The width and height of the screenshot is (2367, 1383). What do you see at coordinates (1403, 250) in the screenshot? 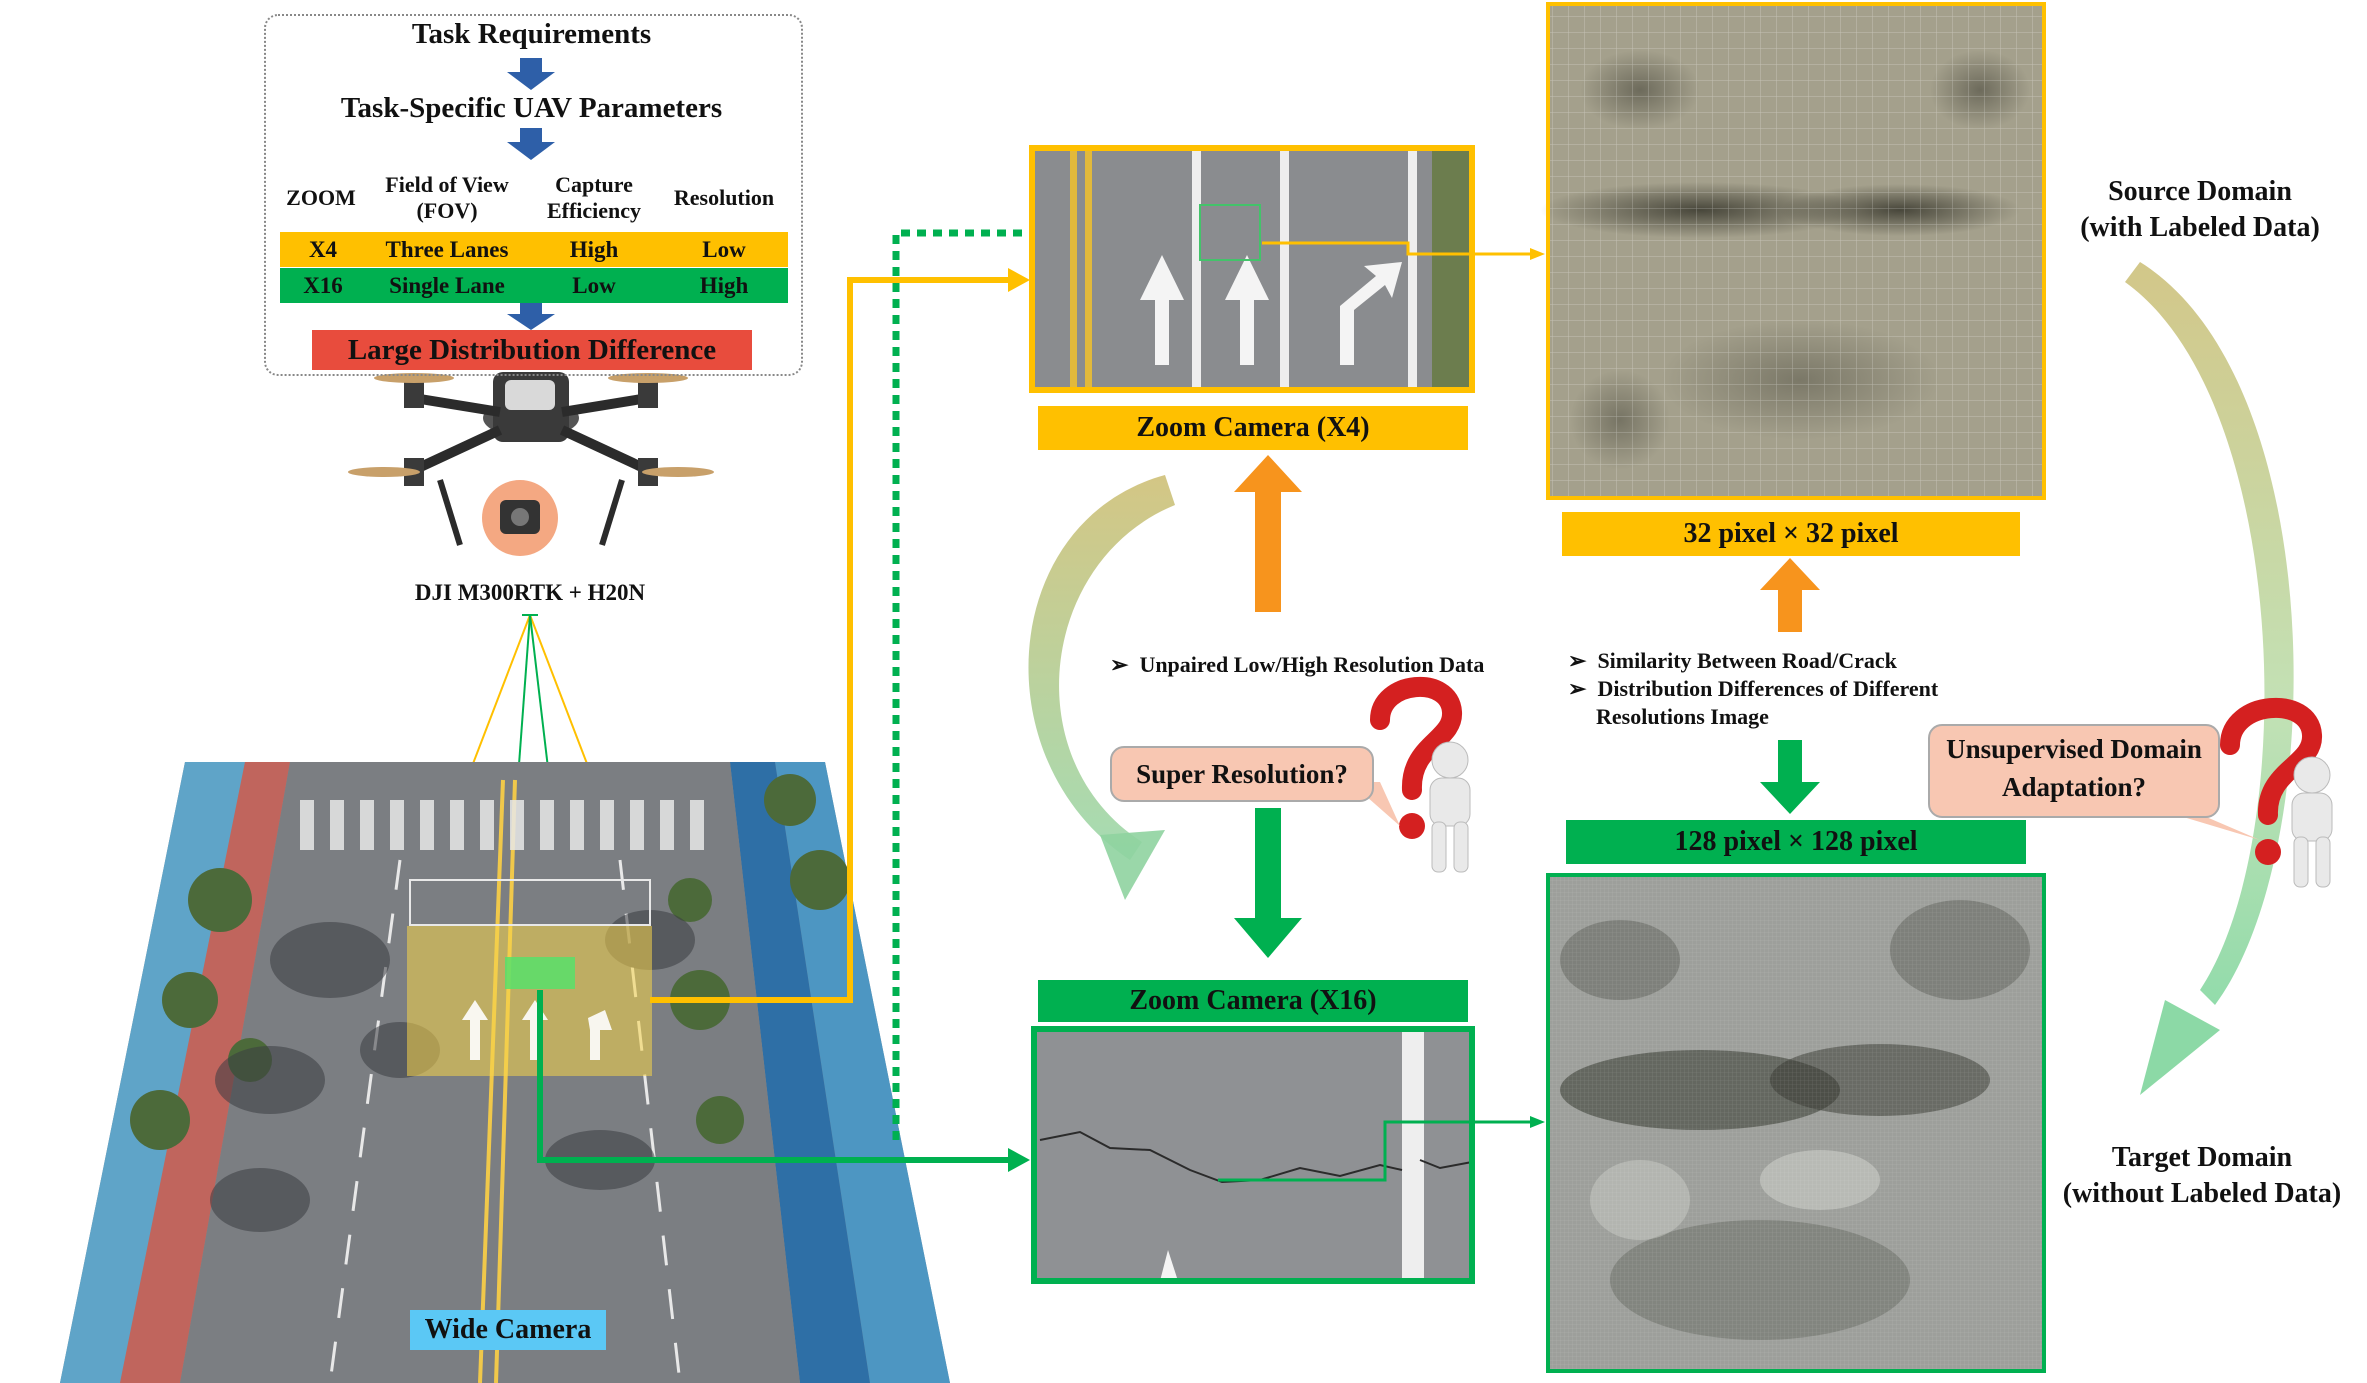
I see `x4-to-patch-line` at bounding box center [1403, 250].